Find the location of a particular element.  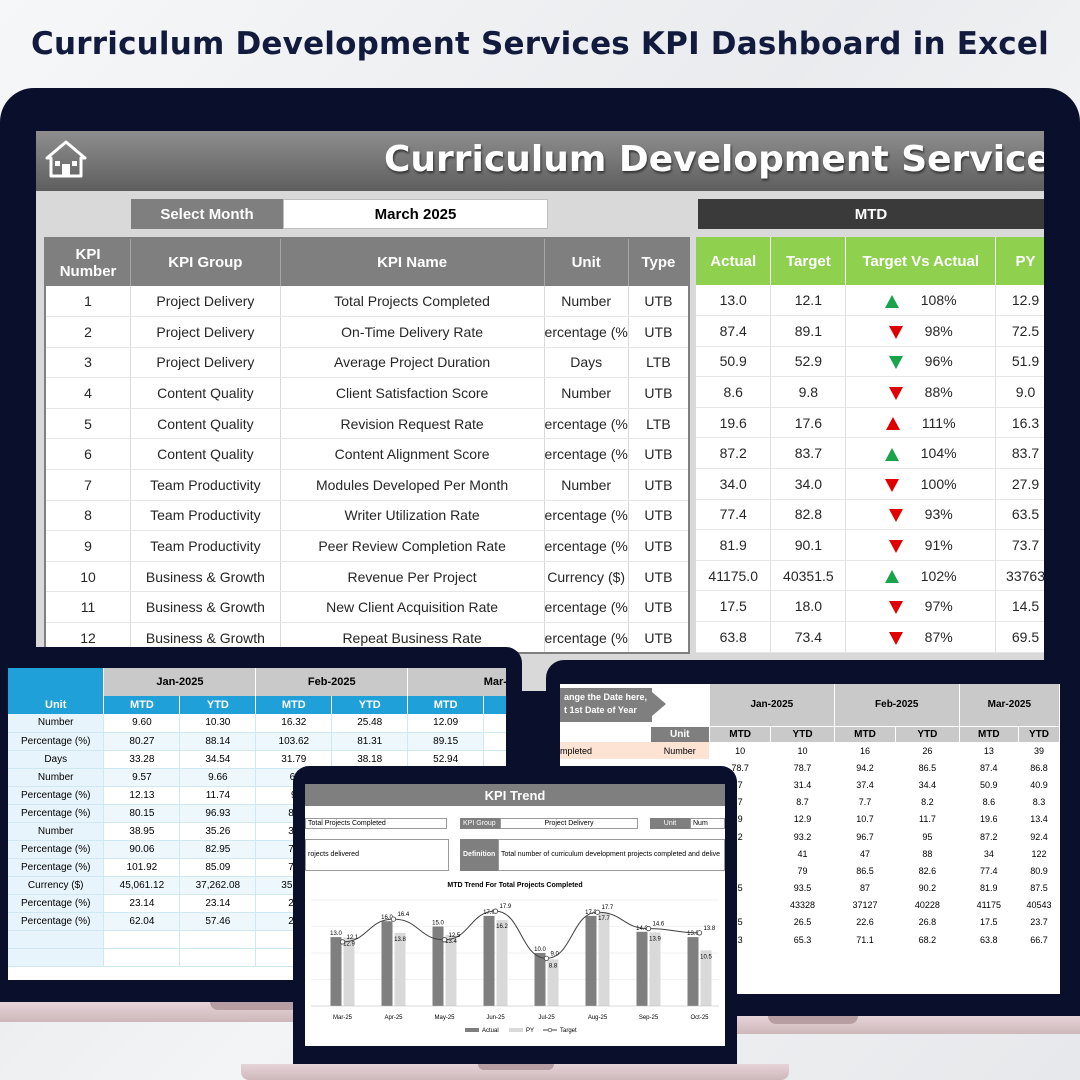

month-header: Feb-2025 is located at coordinates (897, 705).